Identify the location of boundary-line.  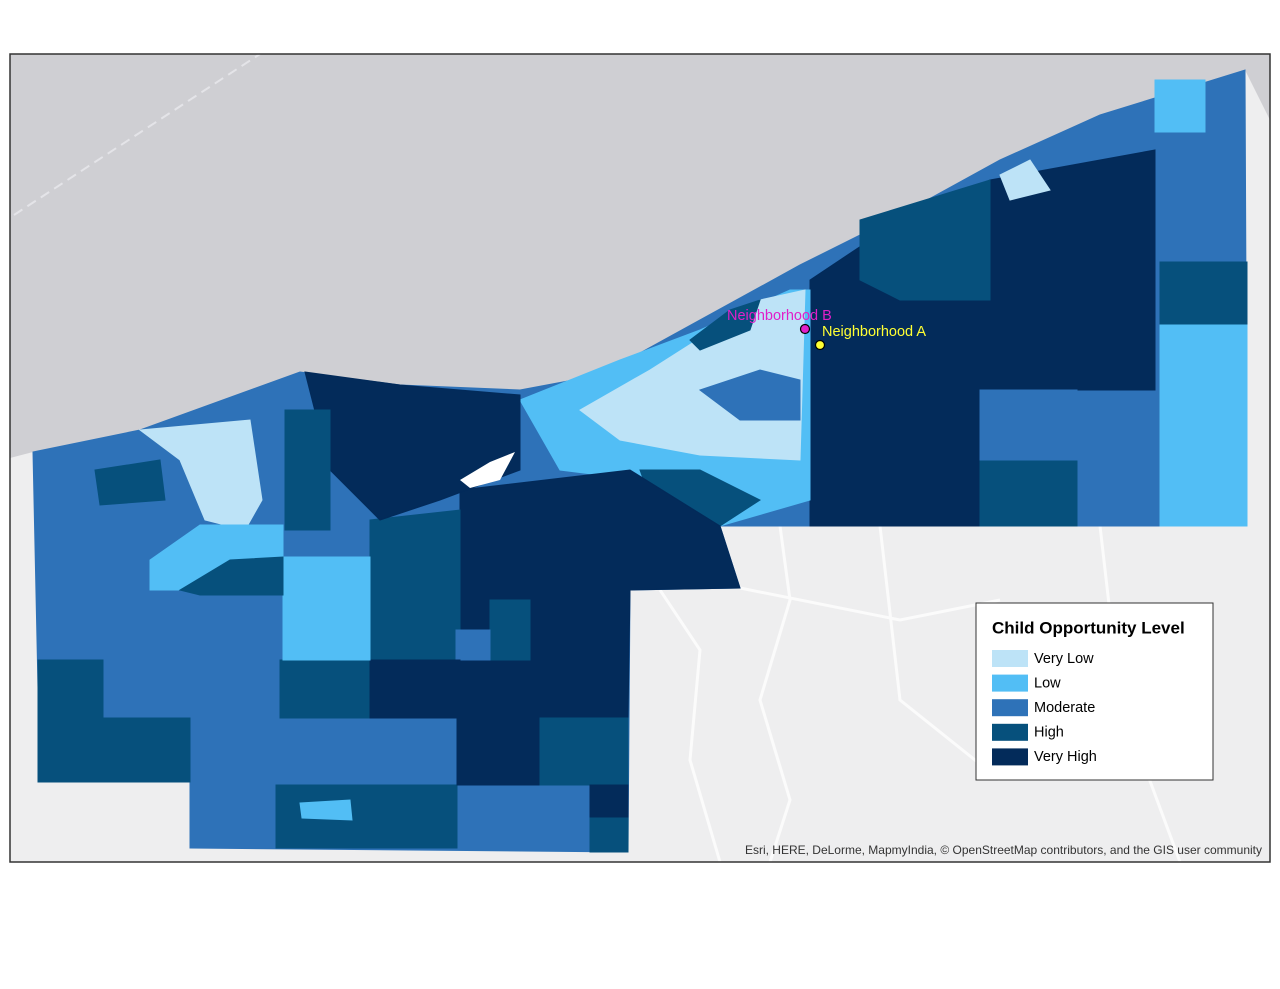
(137, 134).